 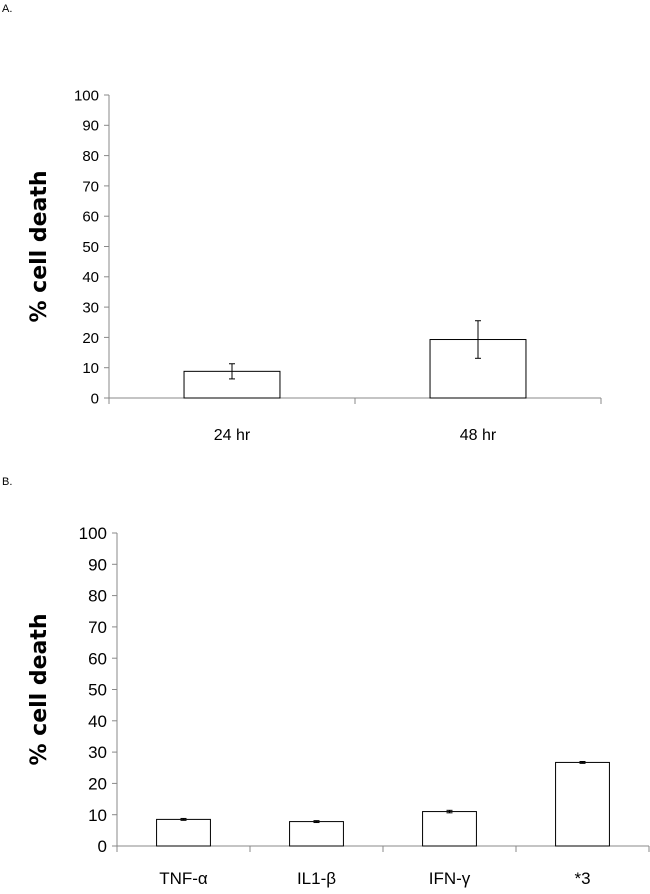 What do you see at coordinates (478, 435) in the screenshot?
I see `chart-a-category-label: 48 hr` at bounding box center [478, 435].